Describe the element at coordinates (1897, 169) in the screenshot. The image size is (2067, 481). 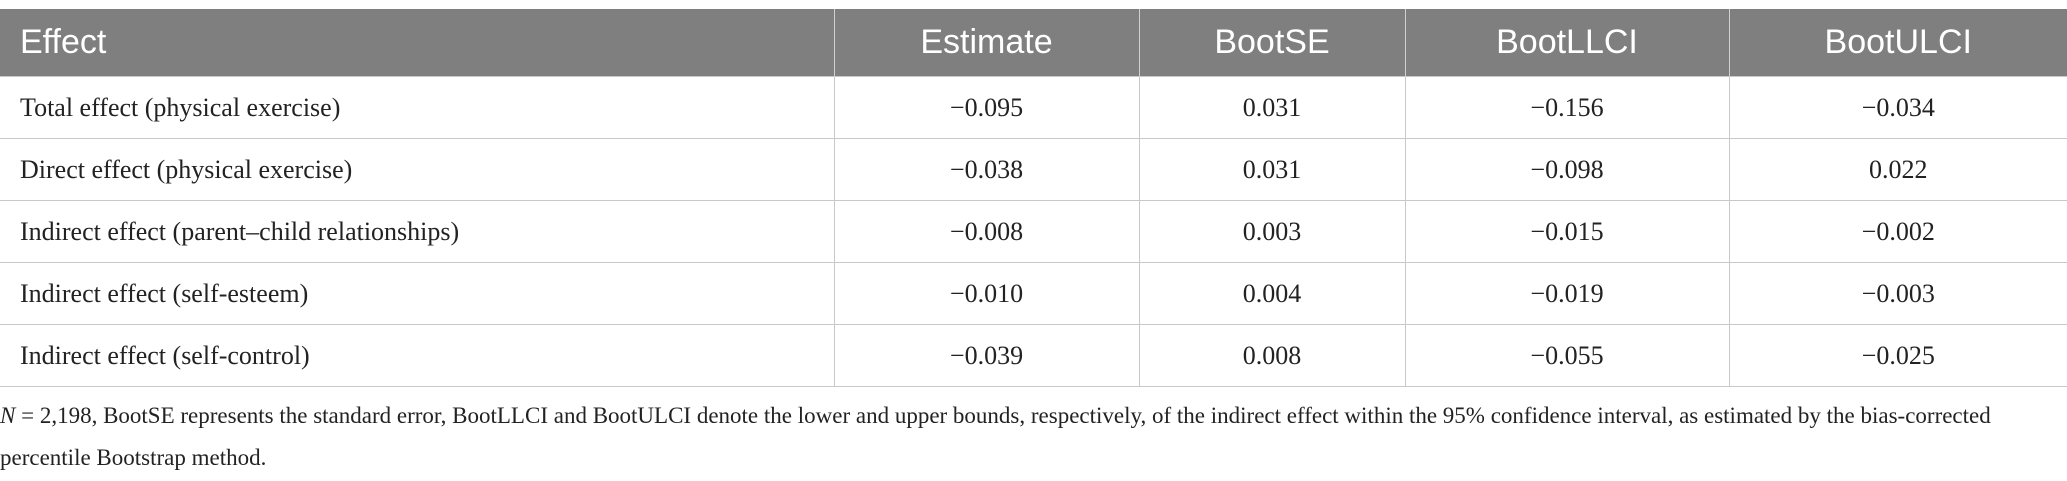
I see `table-cell: 0.022` at that location.